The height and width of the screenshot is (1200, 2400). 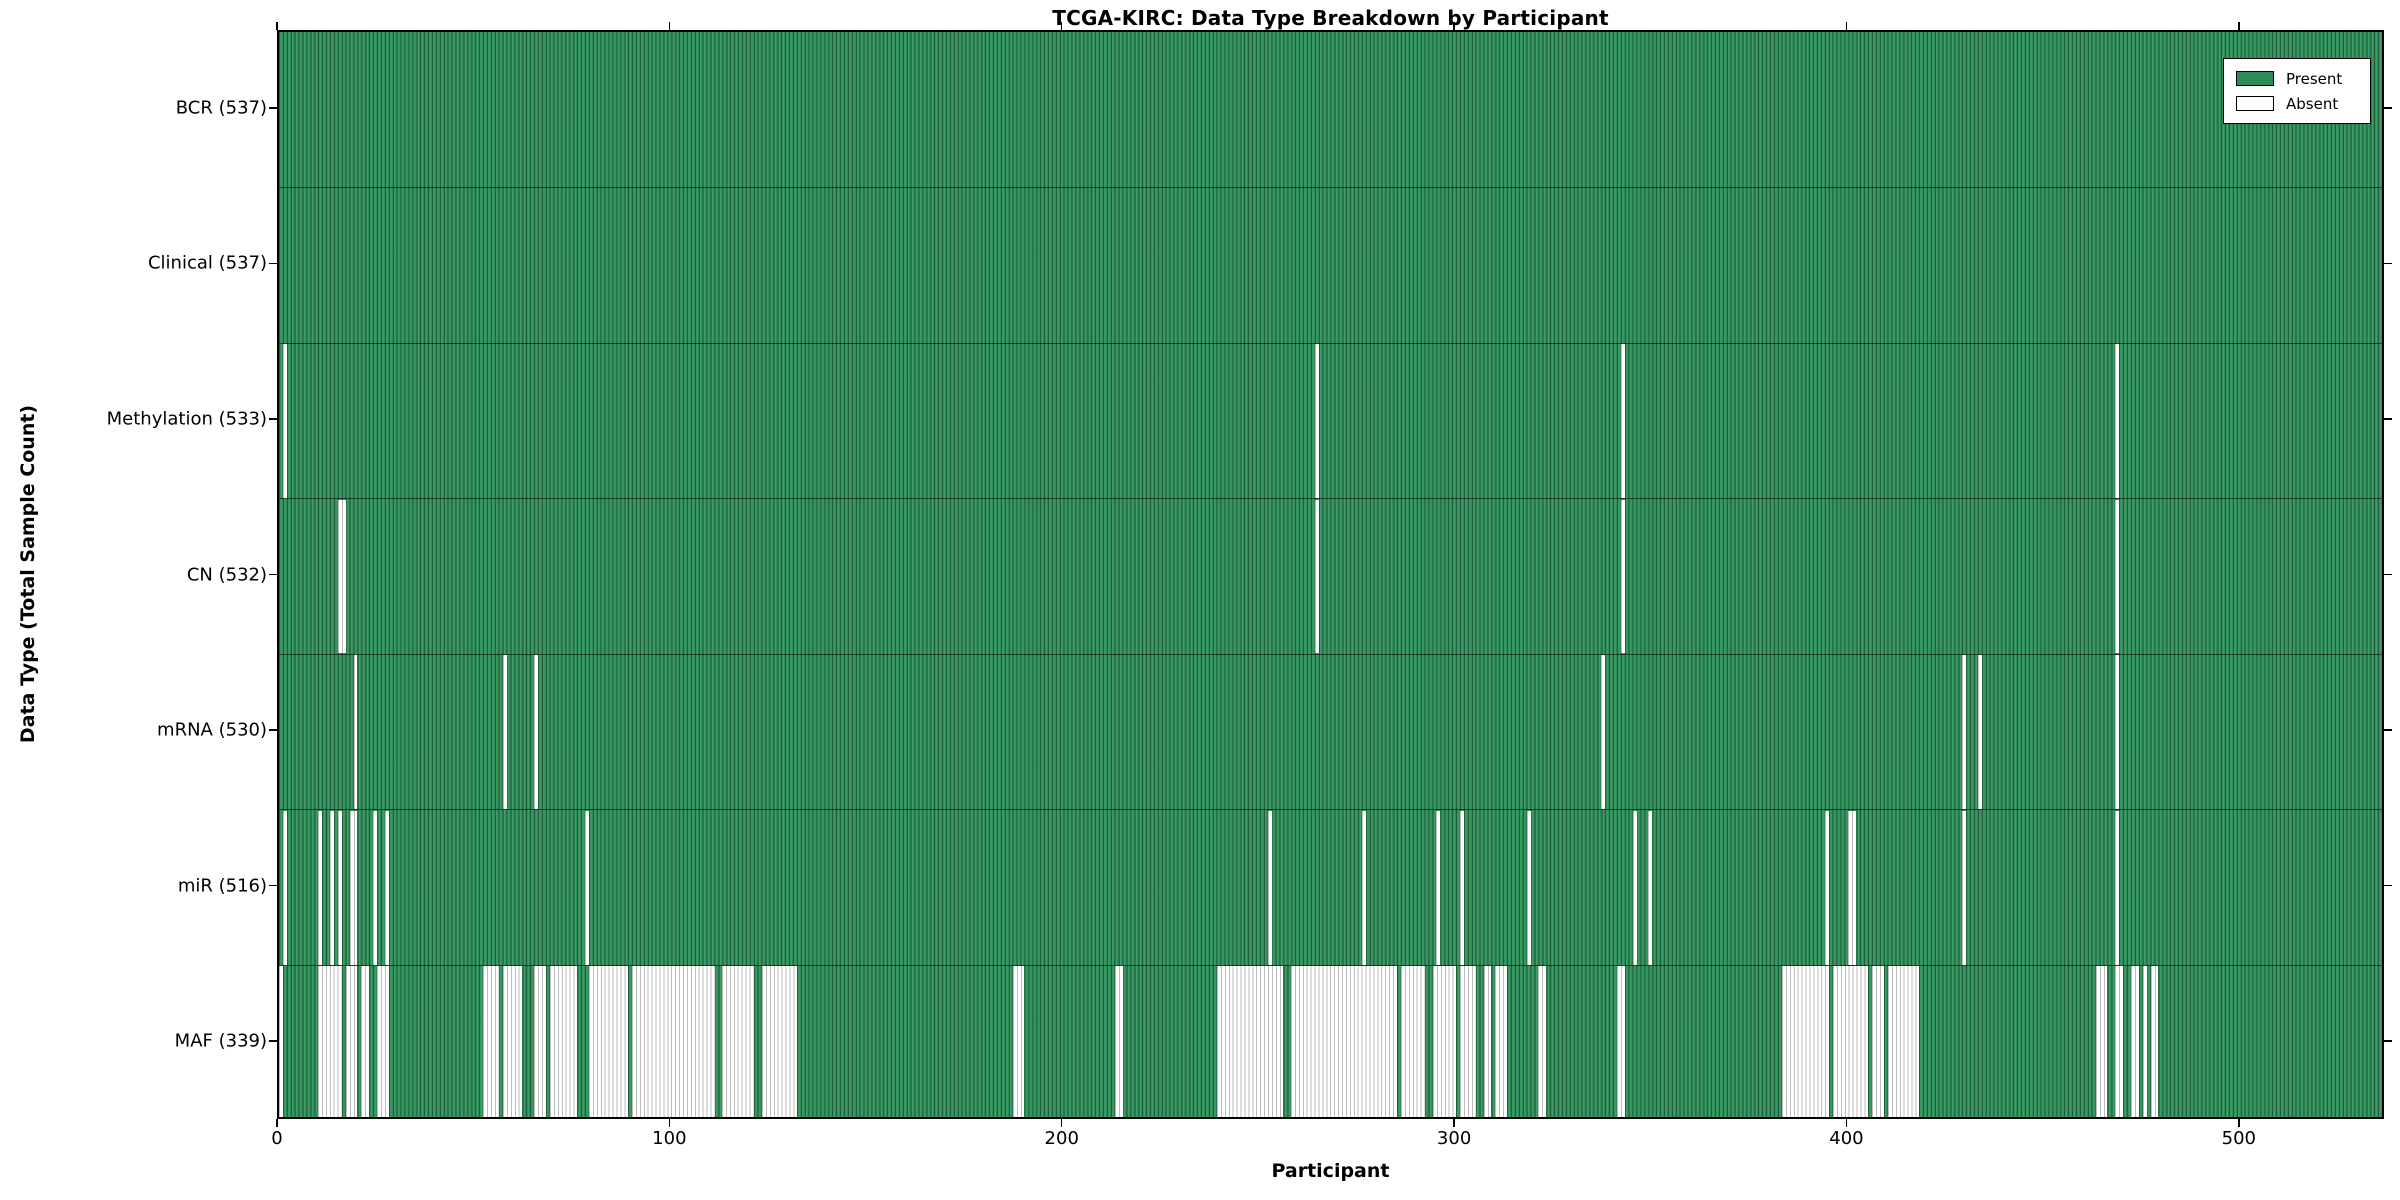 I want to click on y-tick-label-CN: CN (532), so click(x=226, y=574).